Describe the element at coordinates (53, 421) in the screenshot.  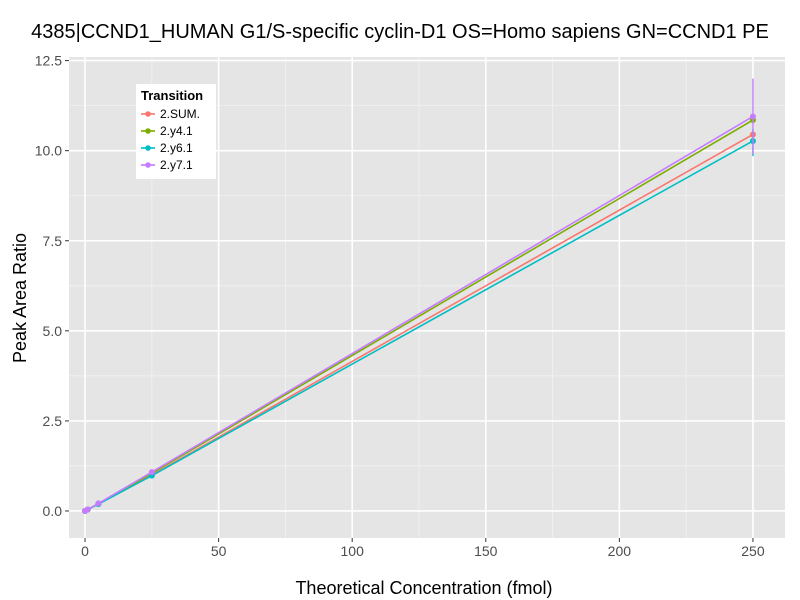
I see `y-tick-label: 2.5` at that location.